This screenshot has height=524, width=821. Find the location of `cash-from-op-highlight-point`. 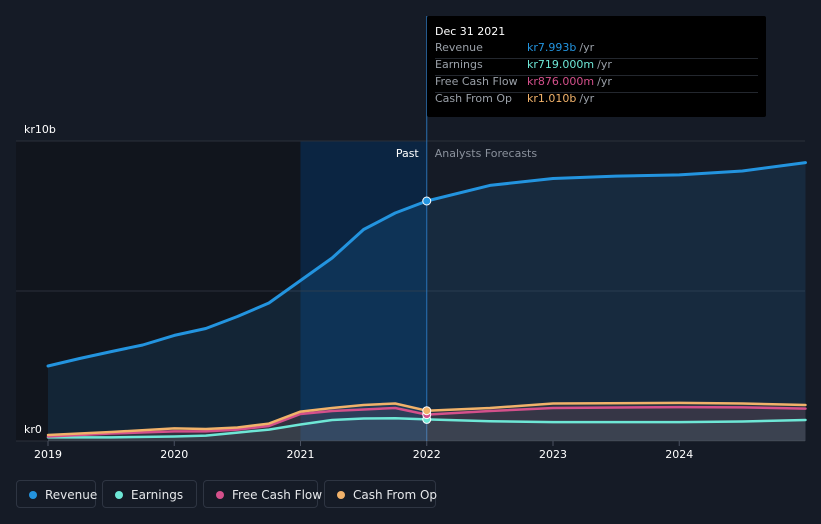

cash-from-op-highlight-point is located at coordinates (427, 411).